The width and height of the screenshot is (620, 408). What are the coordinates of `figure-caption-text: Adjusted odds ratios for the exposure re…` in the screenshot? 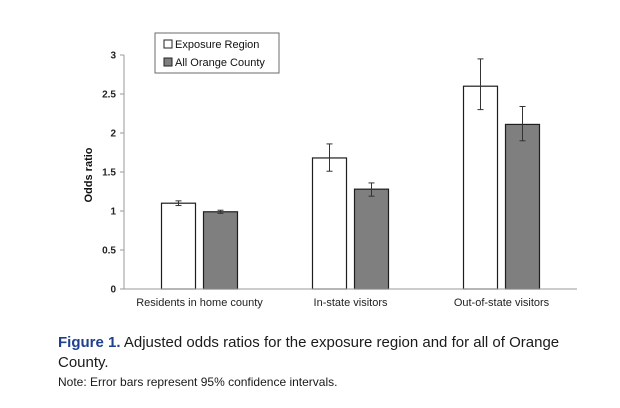 It's located at (309, 352).